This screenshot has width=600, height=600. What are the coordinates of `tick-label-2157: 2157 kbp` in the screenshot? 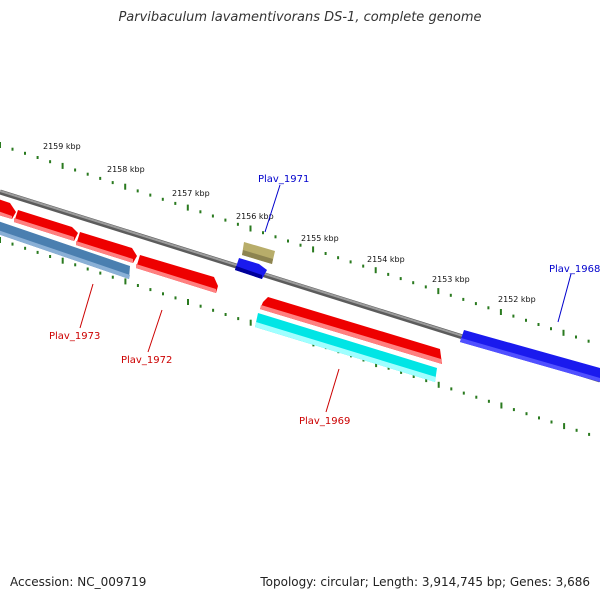 It's located at (191, 193).